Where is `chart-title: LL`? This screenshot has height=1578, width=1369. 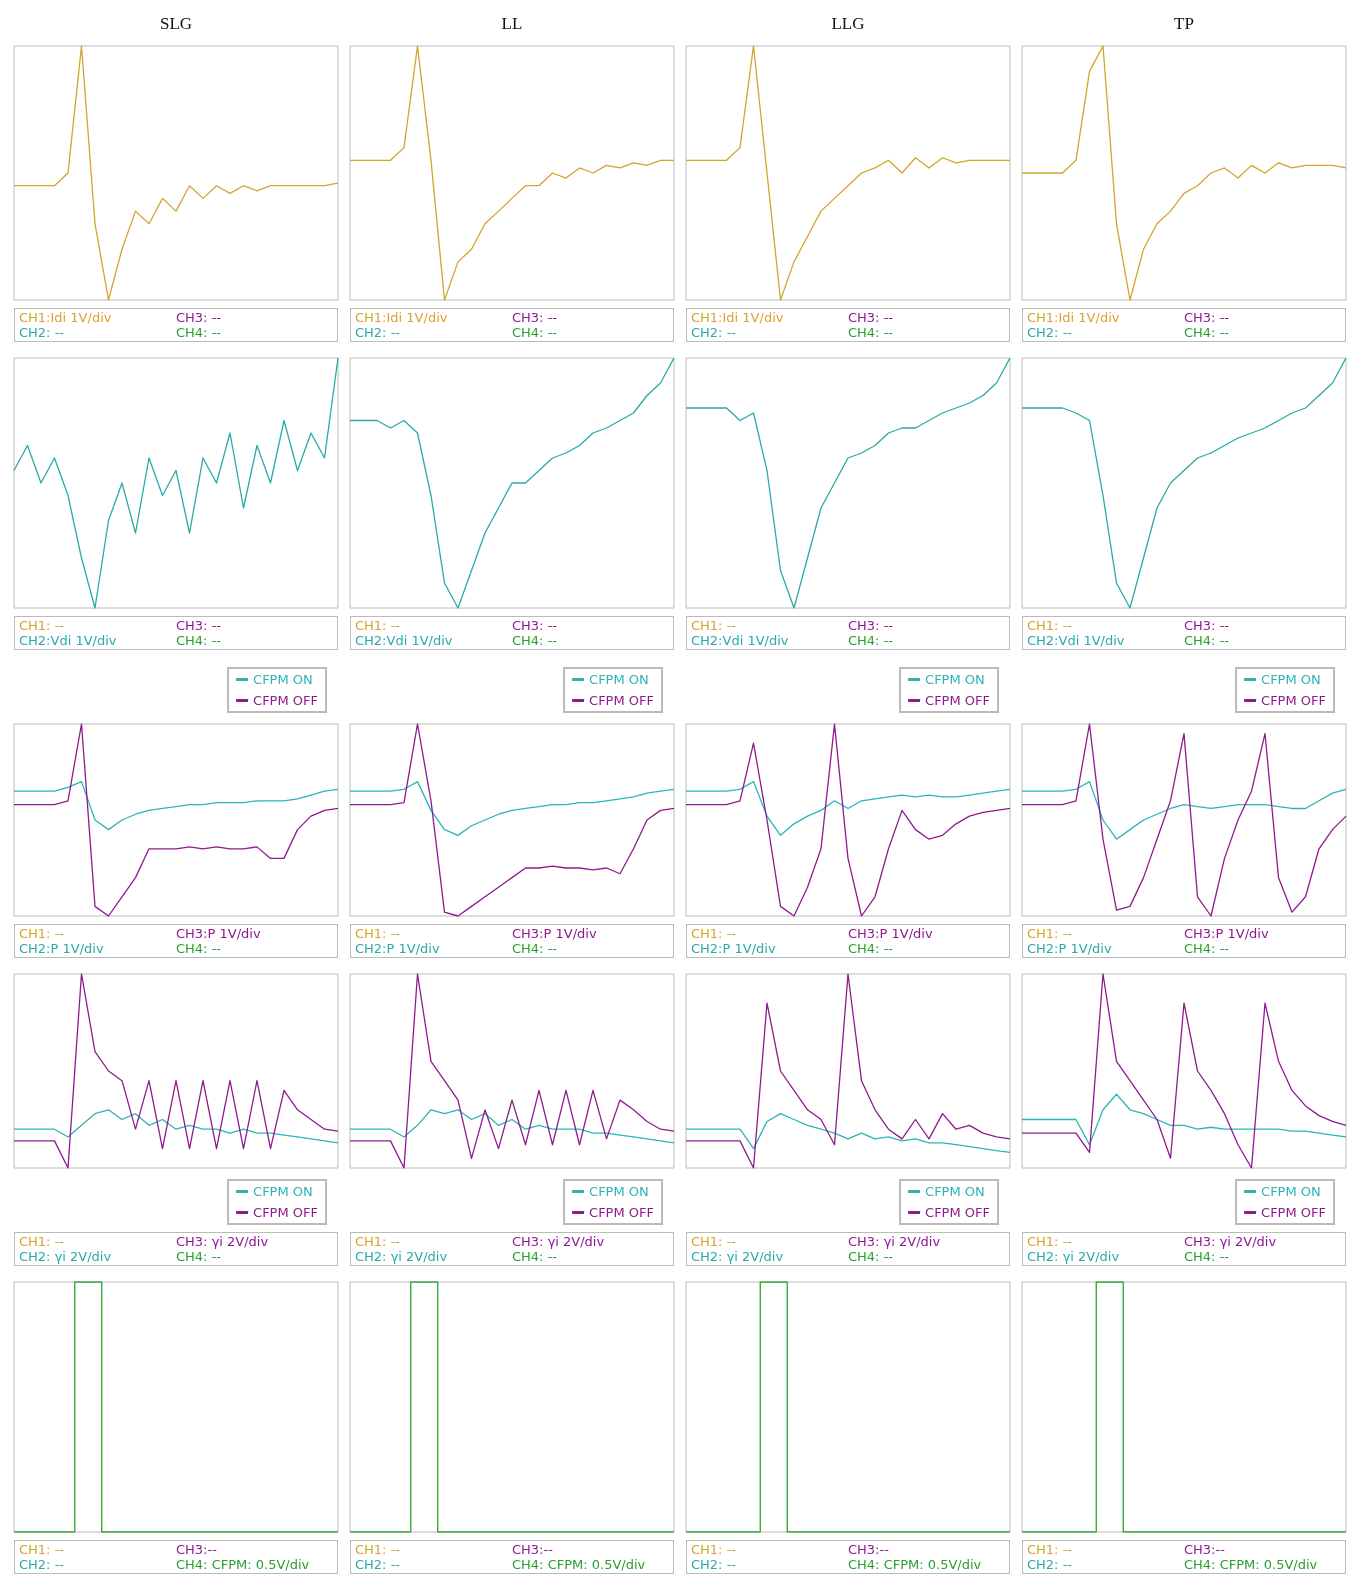 chart-title: LL is located at coordinates (512, 23).